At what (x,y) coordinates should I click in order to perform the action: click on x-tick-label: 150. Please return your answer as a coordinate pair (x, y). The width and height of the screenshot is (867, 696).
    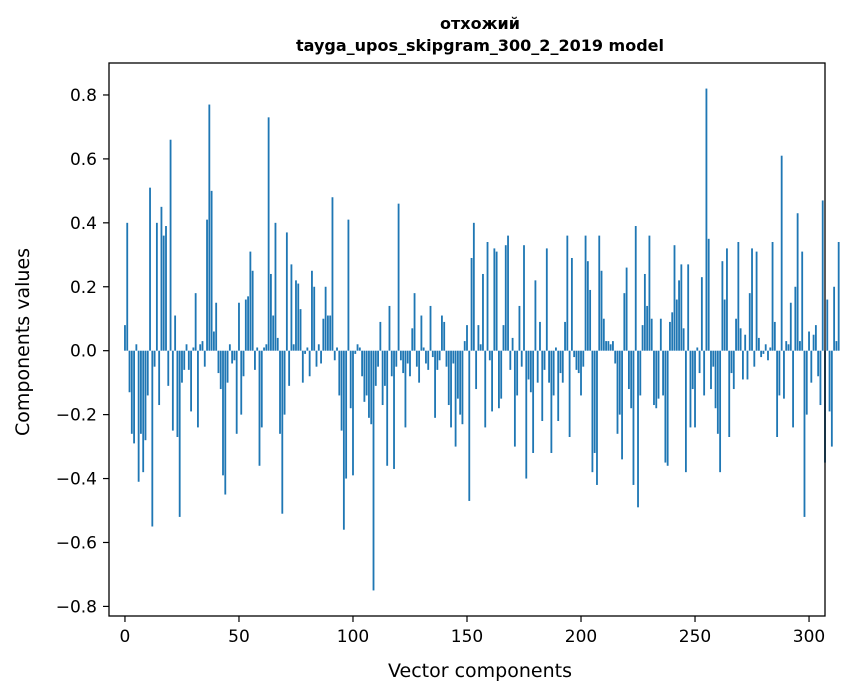
    Looking at the image, I should click on (467, 637).